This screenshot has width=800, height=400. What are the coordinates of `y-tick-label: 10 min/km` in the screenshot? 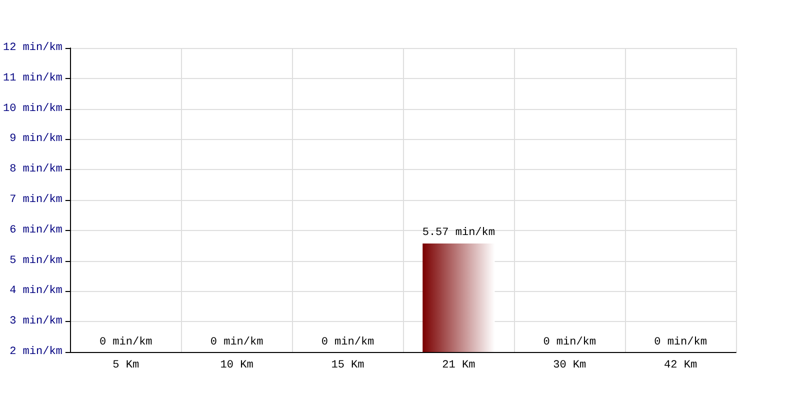 It's located at (32, 108).